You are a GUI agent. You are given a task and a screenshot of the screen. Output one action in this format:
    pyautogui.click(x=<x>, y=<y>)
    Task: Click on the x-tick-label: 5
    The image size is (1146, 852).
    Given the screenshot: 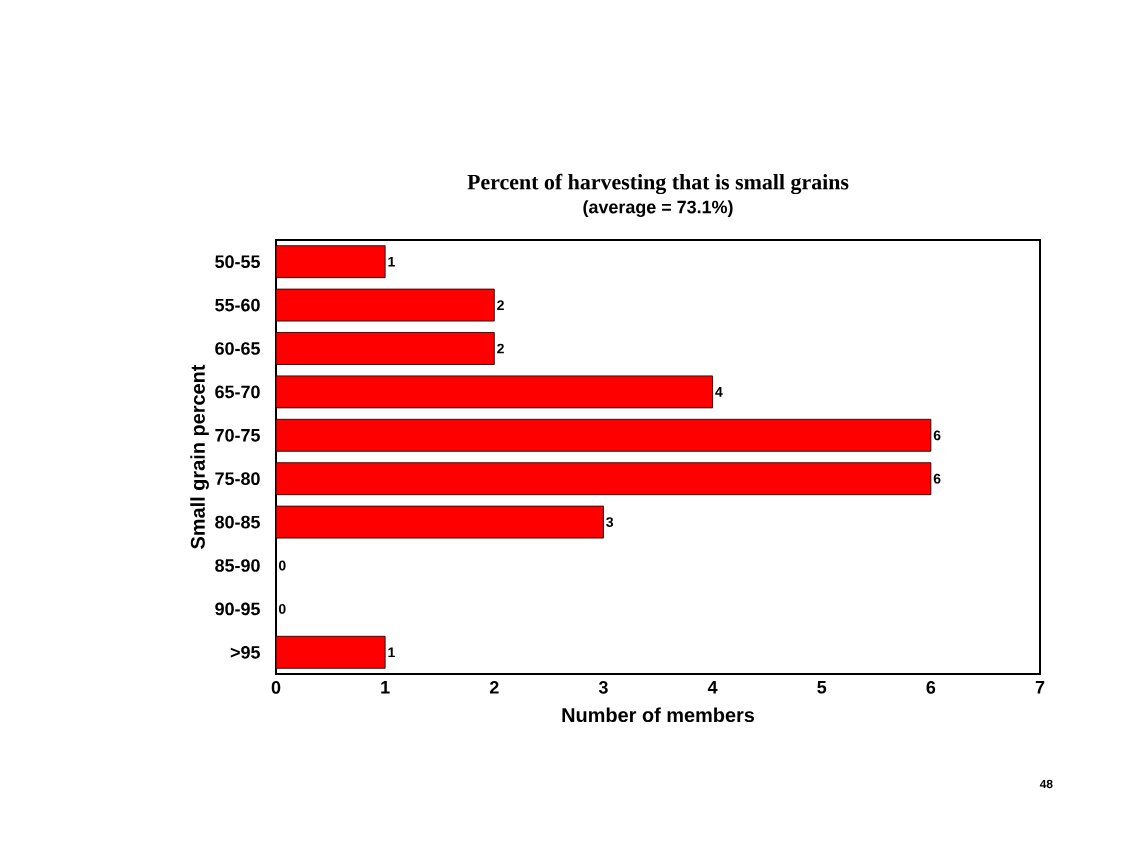 What is the action you would take?
    pyautogui.click(x=822, y=687)
    